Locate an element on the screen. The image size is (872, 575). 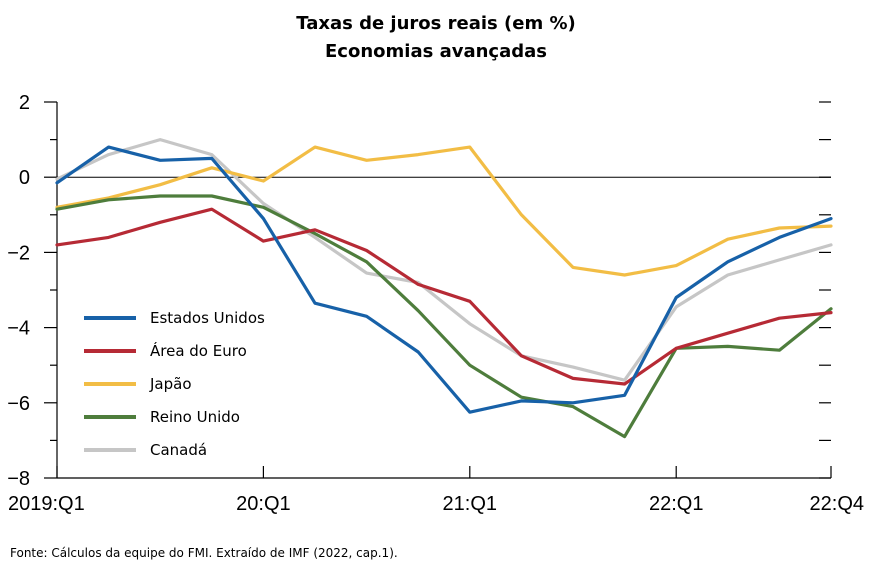
legend-label: Reino Unido is located at coordinates (195, 417).